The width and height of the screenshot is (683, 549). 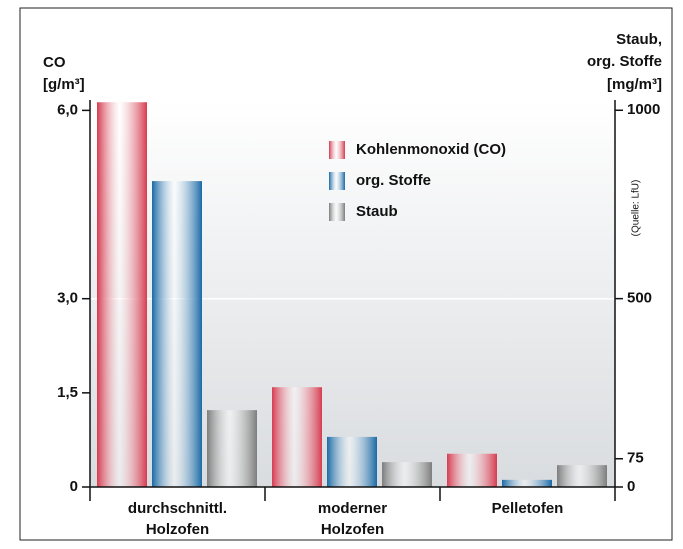 I want to click on source-note: (Quelle: LfU), so click(x=636, y=208).